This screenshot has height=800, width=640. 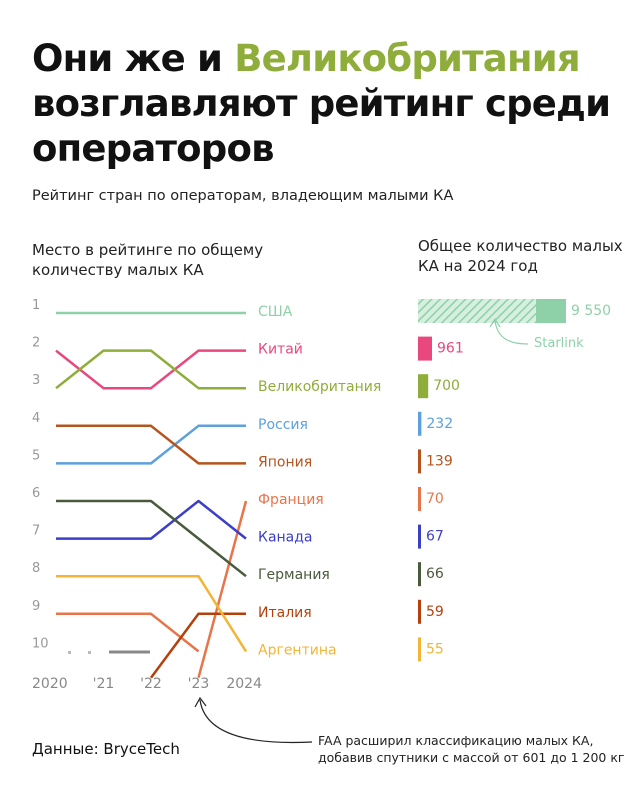 I want to click on country-label-4: Япония, so click(x=285, y=462).